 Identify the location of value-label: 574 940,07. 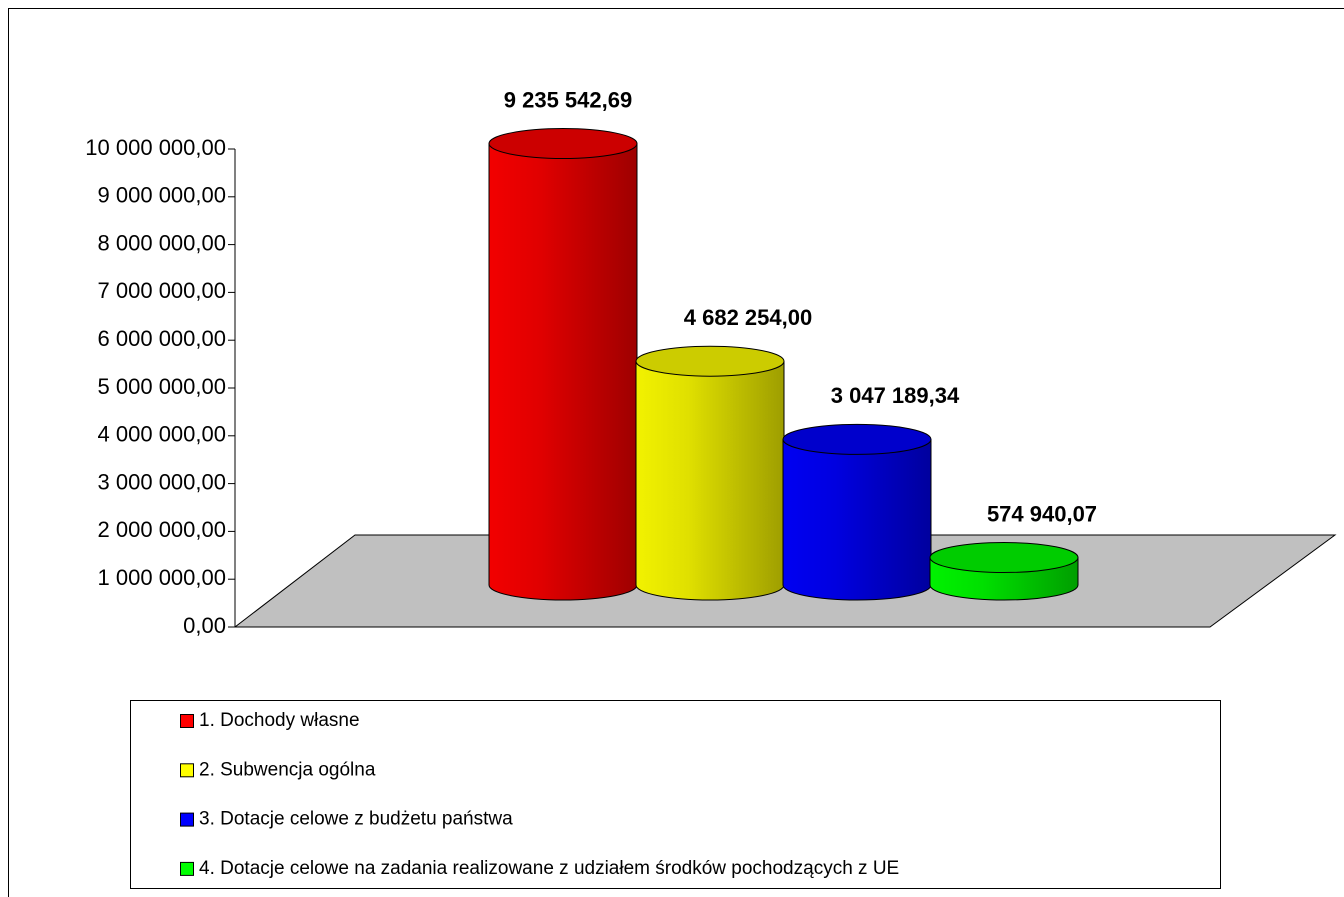
(1042, 513).